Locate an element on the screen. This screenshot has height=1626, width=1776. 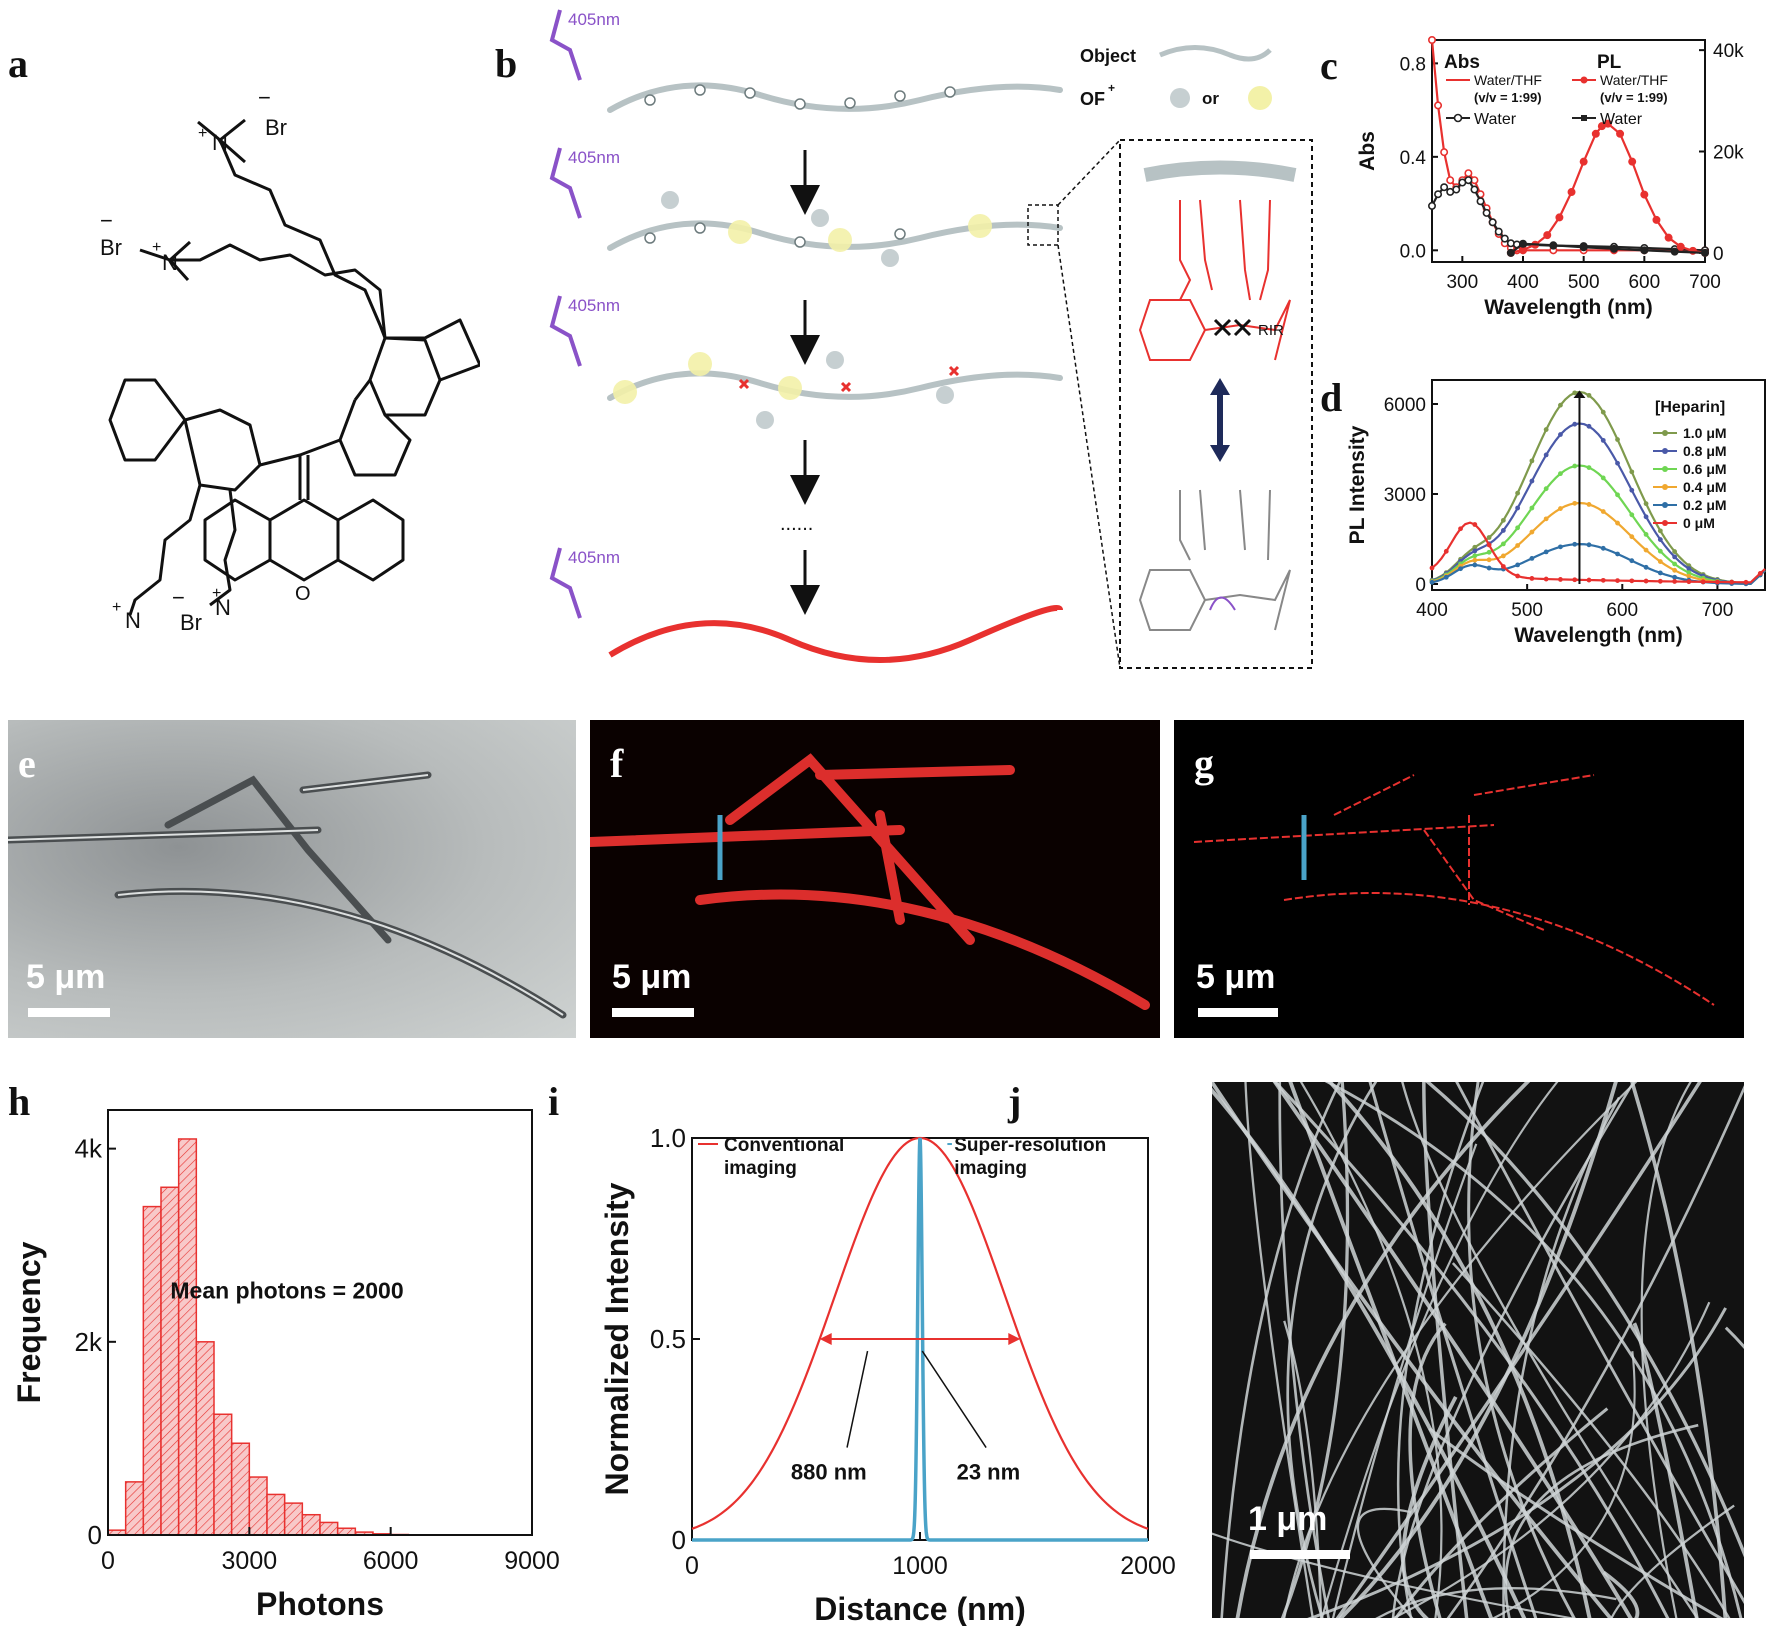
trend-arrowhead-d is located at coordinates (1579, 394).